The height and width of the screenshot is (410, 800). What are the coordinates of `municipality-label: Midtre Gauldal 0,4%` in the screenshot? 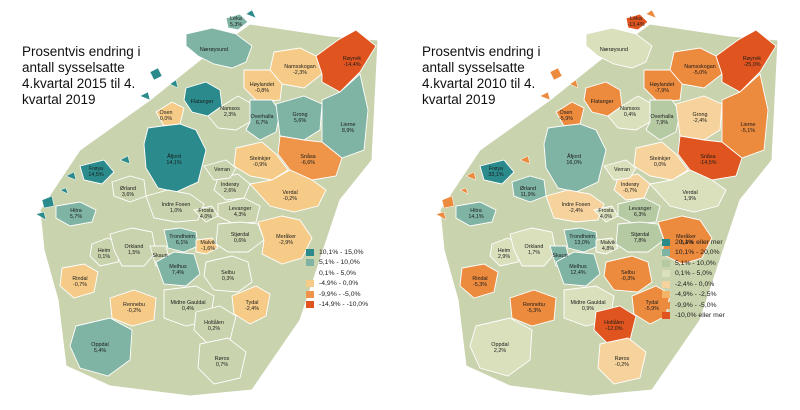 It's located at (187, 306).